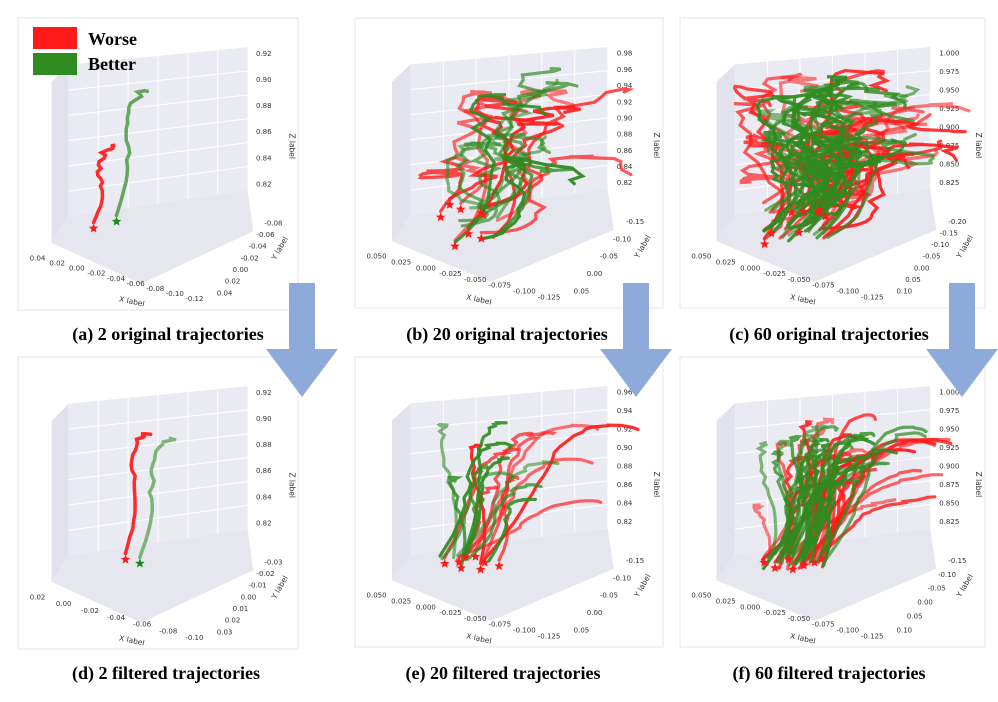  Describe the element at coordinates (90, 611) in the screenshot. I see `x-tick-label: -0.02` at that location.